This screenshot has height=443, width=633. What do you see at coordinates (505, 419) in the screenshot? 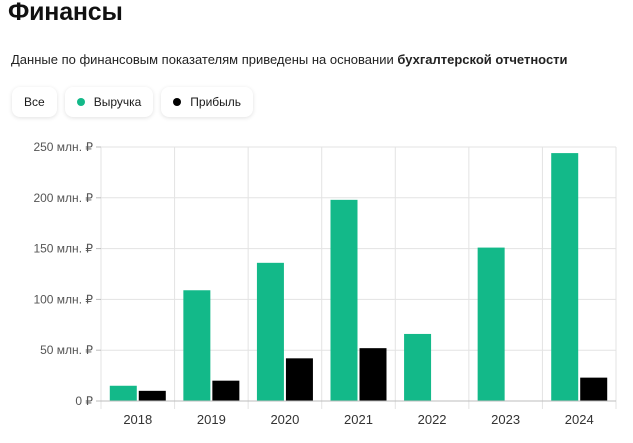
I see `x-tick-label: 2023` at bounding box center [505, 419].